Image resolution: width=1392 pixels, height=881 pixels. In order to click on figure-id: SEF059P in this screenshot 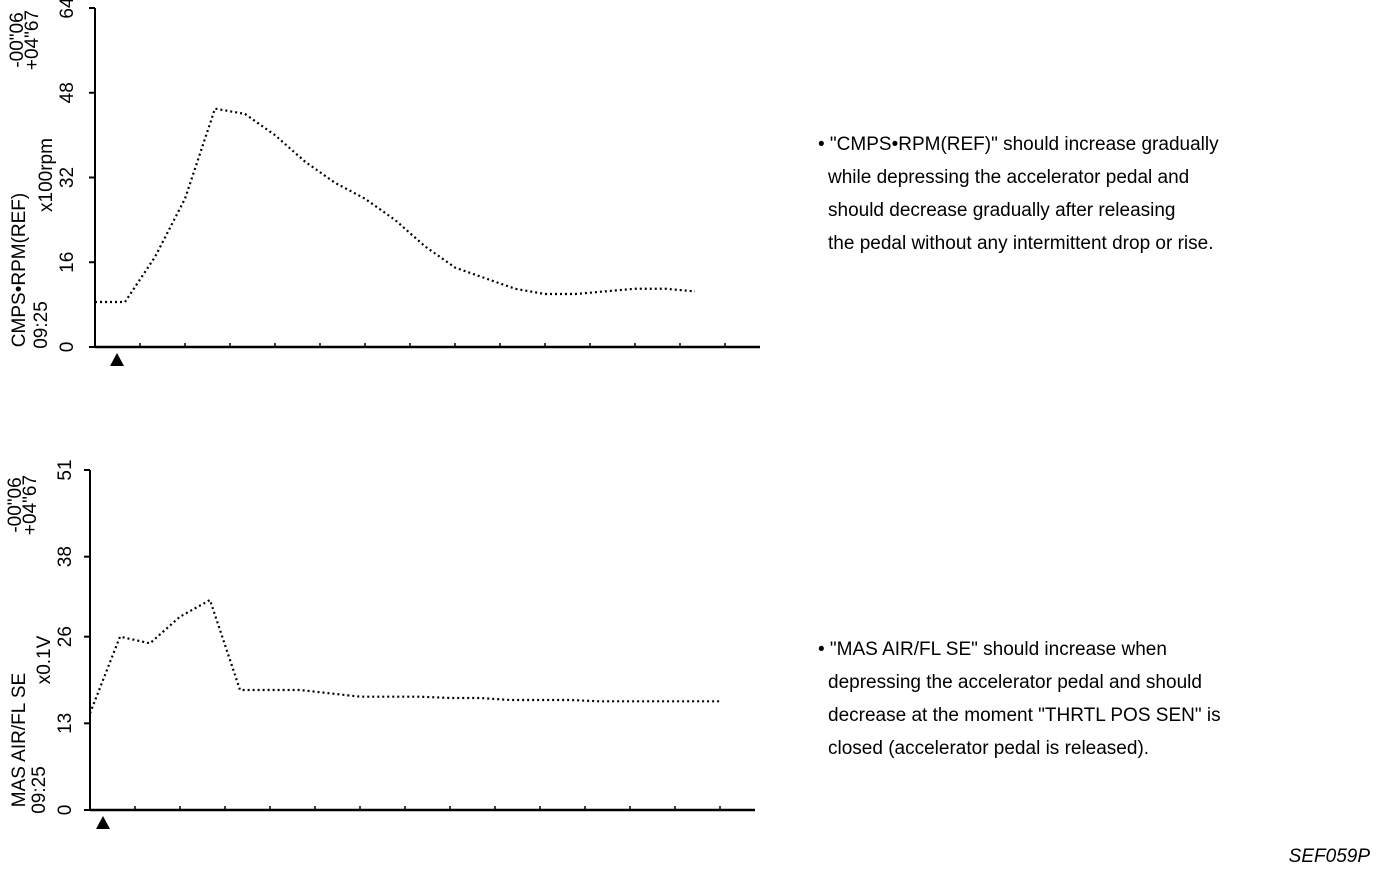, I will do `click(1330, 856)`.